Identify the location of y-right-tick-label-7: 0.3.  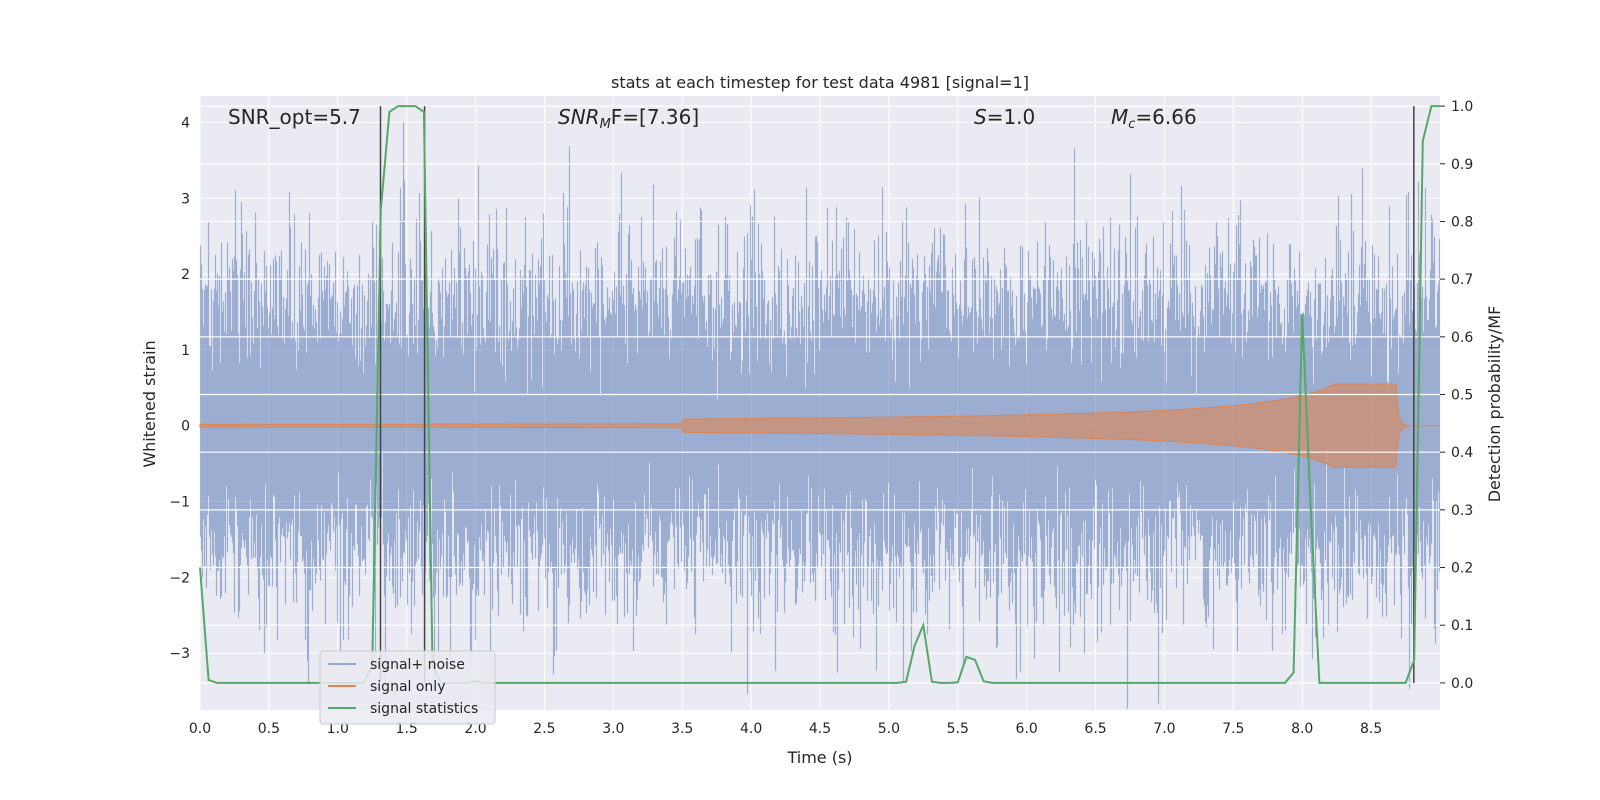
(1462, 511).